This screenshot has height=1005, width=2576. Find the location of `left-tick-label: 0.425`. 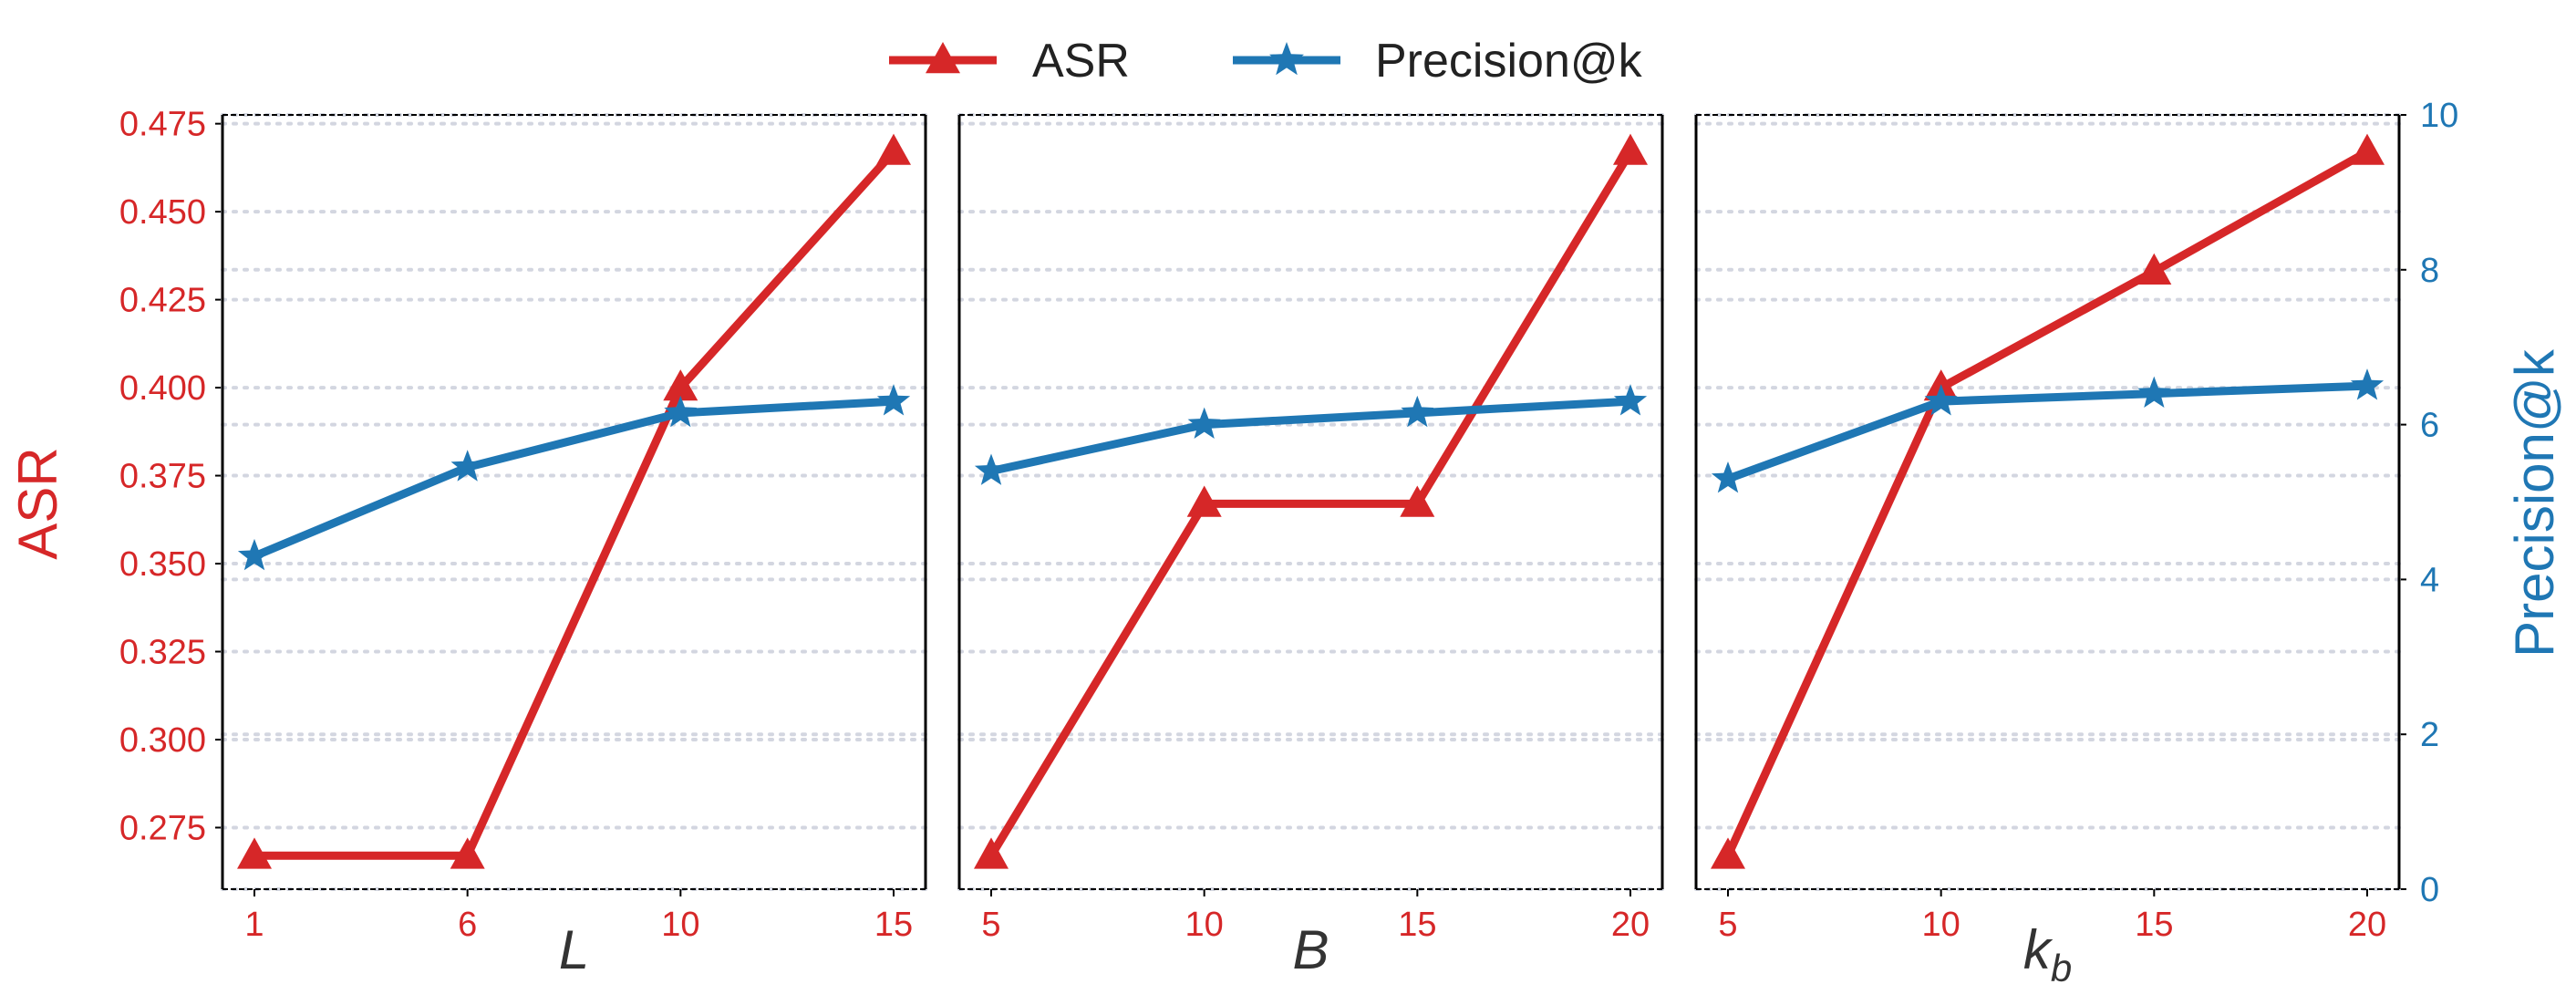

left-tick-label: 0.425 is located at coordinates (162, 301).